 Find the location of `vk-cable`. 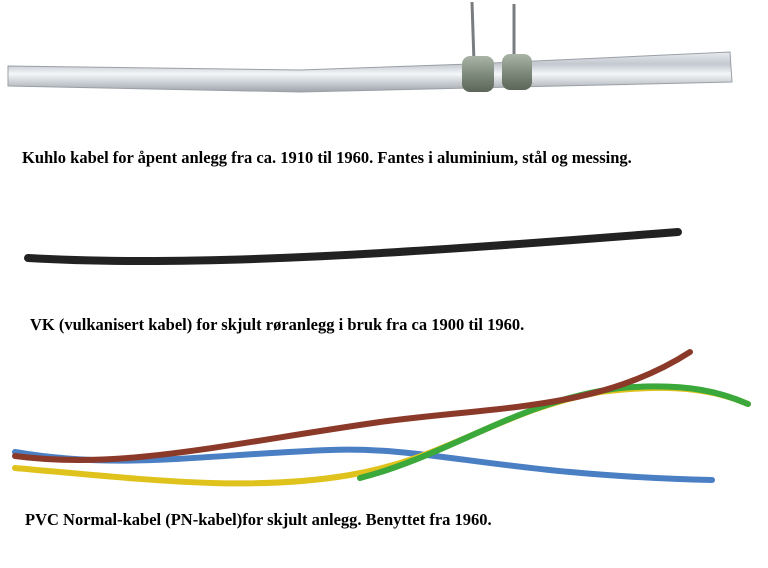

vk-cable is located at coordinates (353, 247).